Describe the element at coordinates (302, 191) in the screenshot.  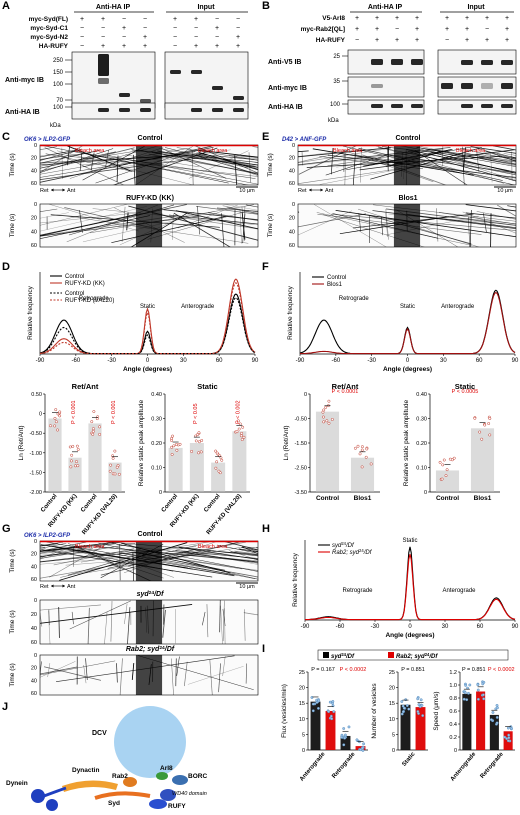
I see `label: Ret` at that location.